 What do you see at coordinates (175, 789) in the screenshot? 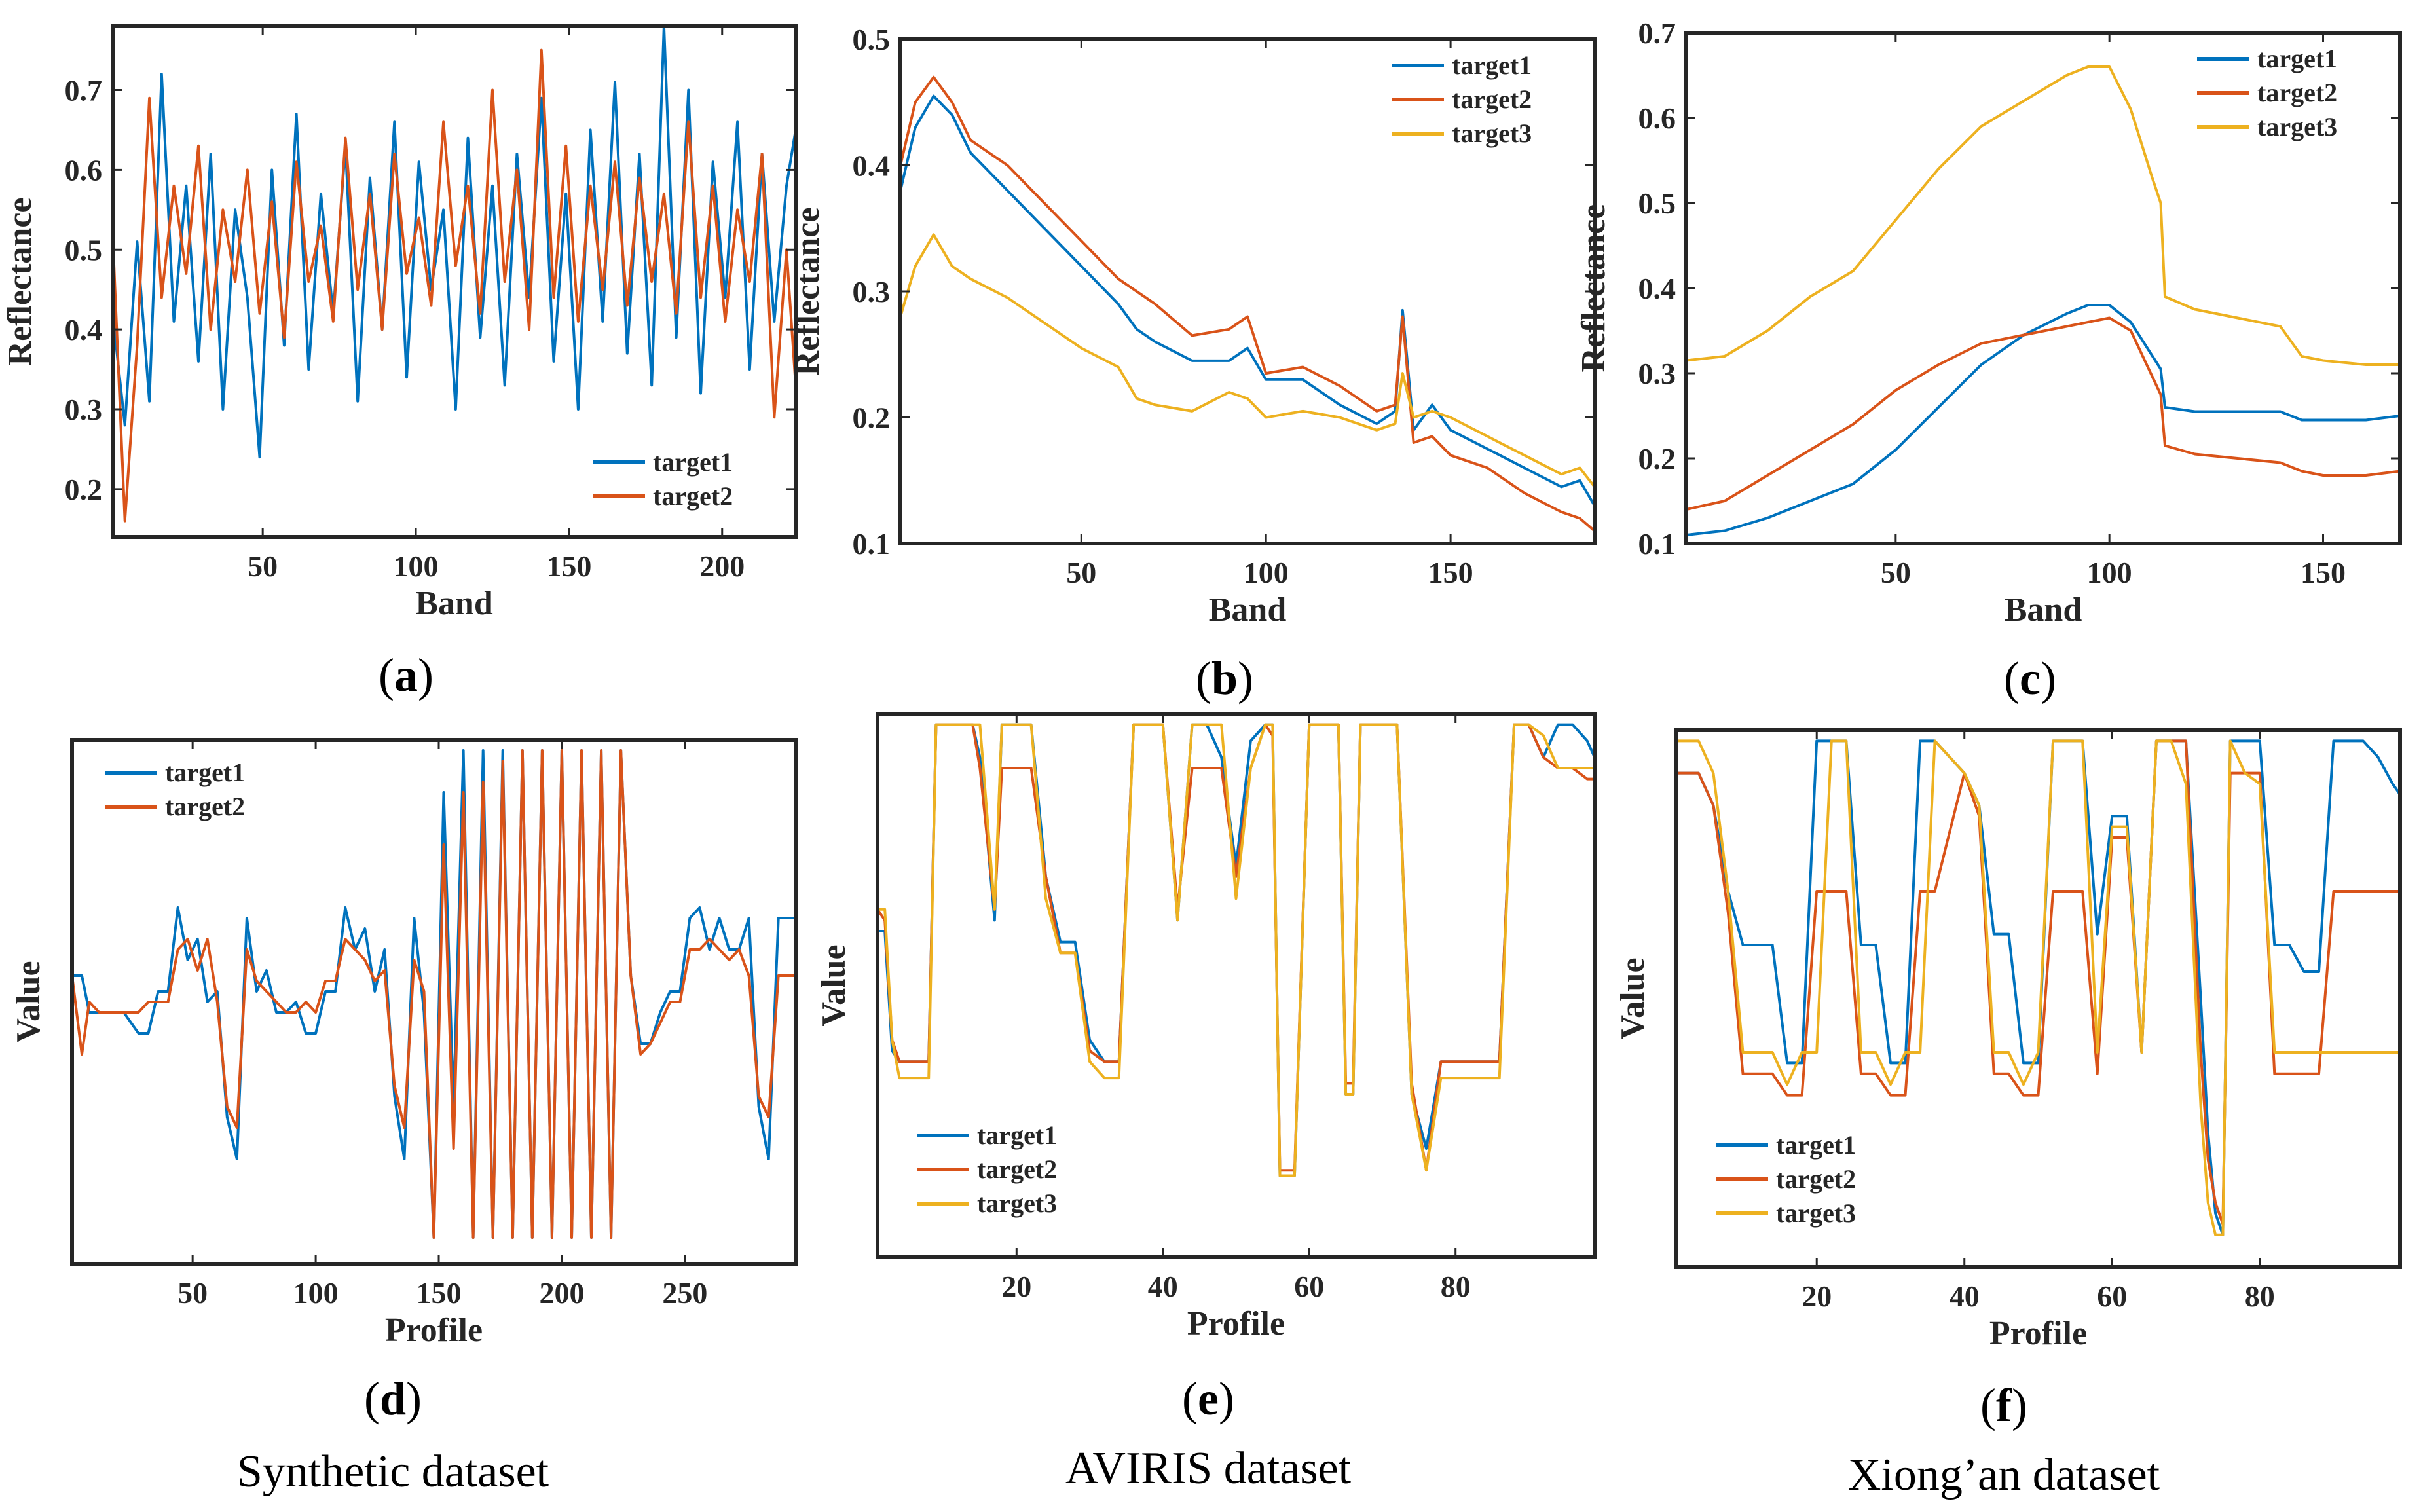
I see `legend: target1 target2` at bounding box center [175, 789].